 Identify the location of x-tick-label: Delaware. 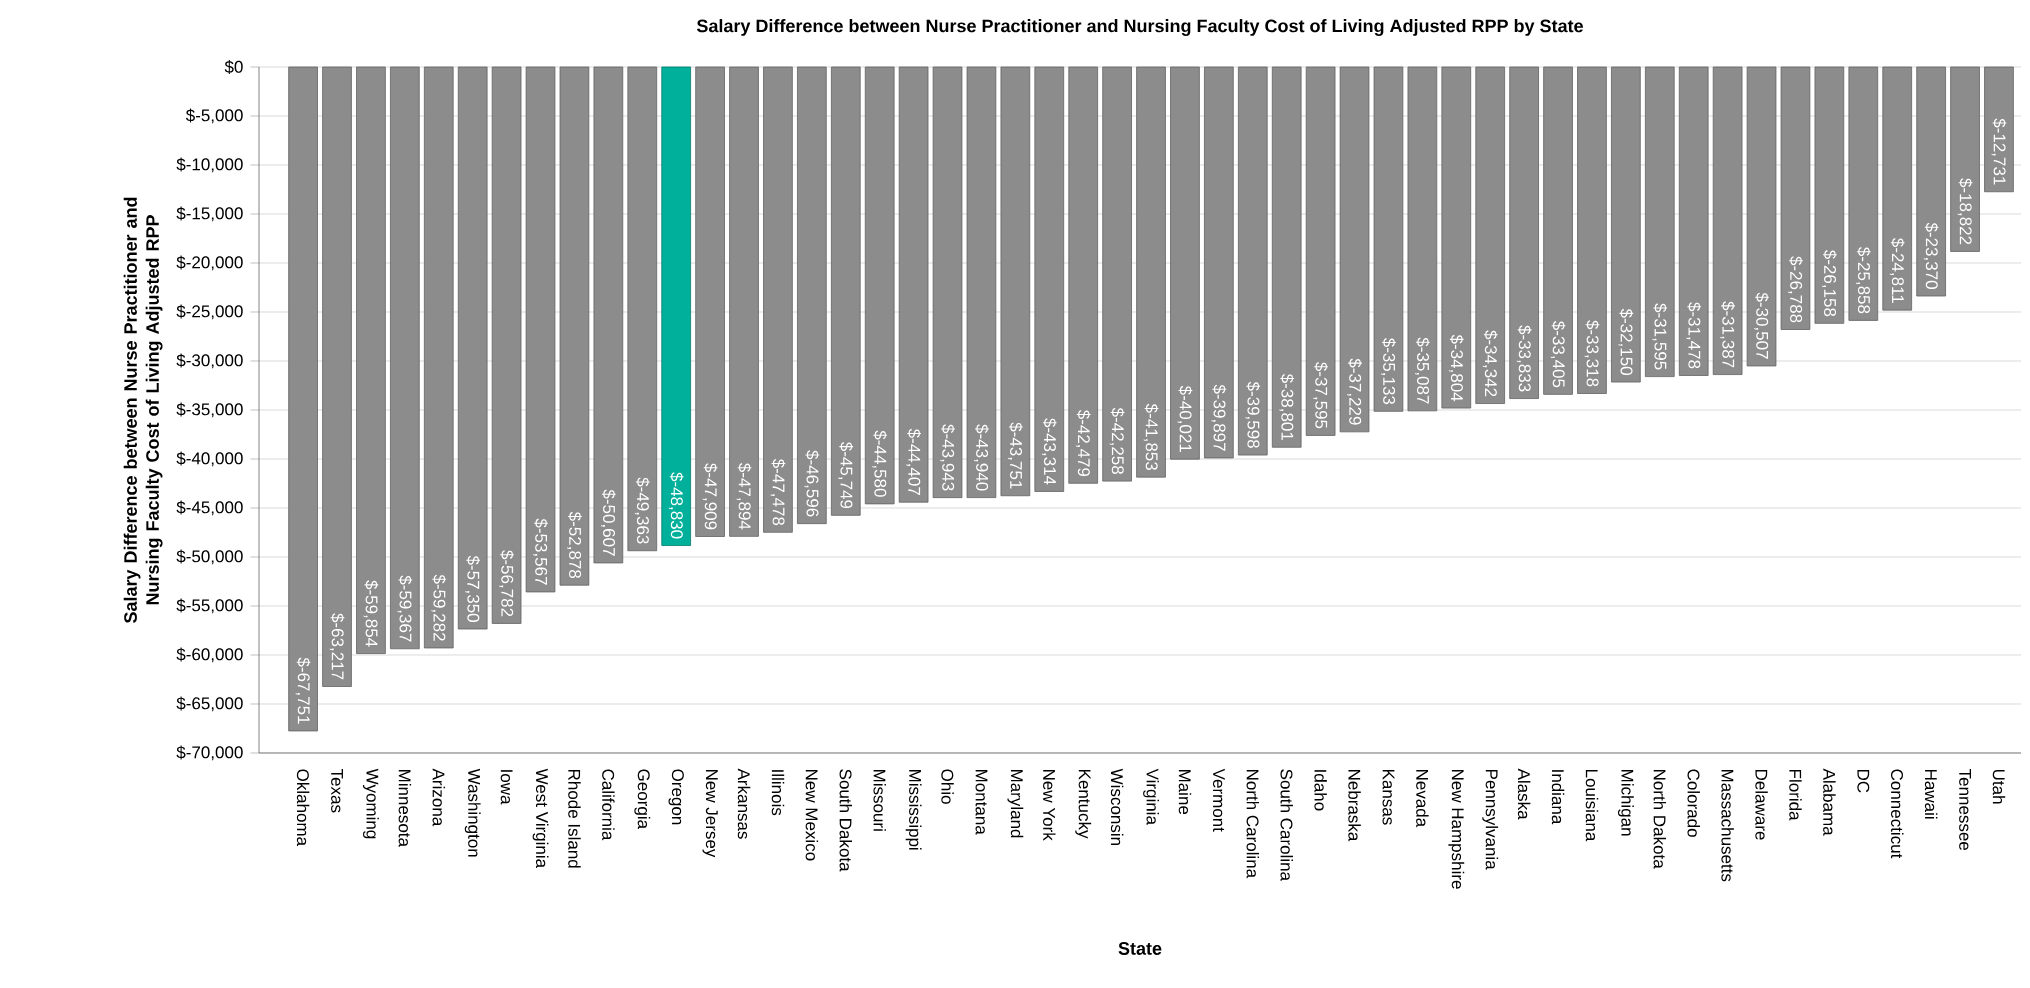
(1761, 804).